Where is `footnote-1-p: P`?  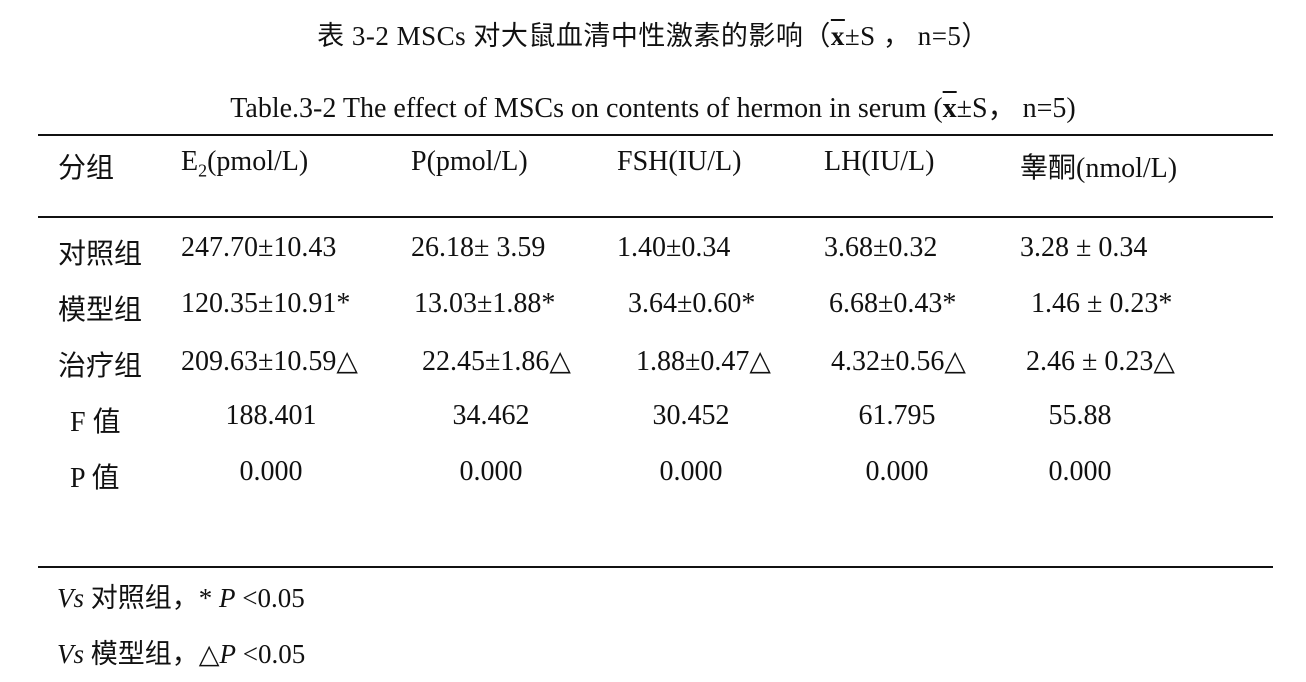 footnote-1-p: P is located at coordinates (227, 598).